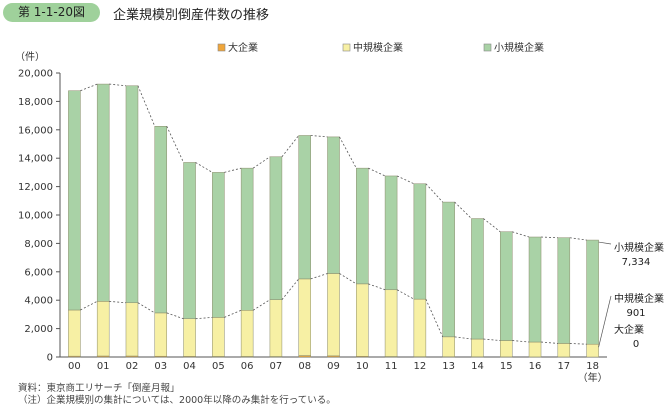 This screenshot has width=667, height=416. What do you see at coordinates (378, 47) in the screenshot?
I see `legend-label: 中規模企業` at bounding box center [378, 47].